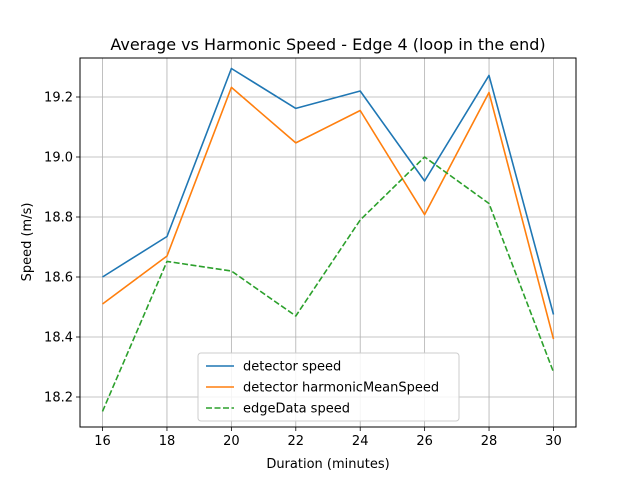 The width and height of the screenshot is (640, 480). What do you see at coordinates (58, 158) in the screenshot?
I see `y-tick-label: 19.0` at bounding box center [58, 158].